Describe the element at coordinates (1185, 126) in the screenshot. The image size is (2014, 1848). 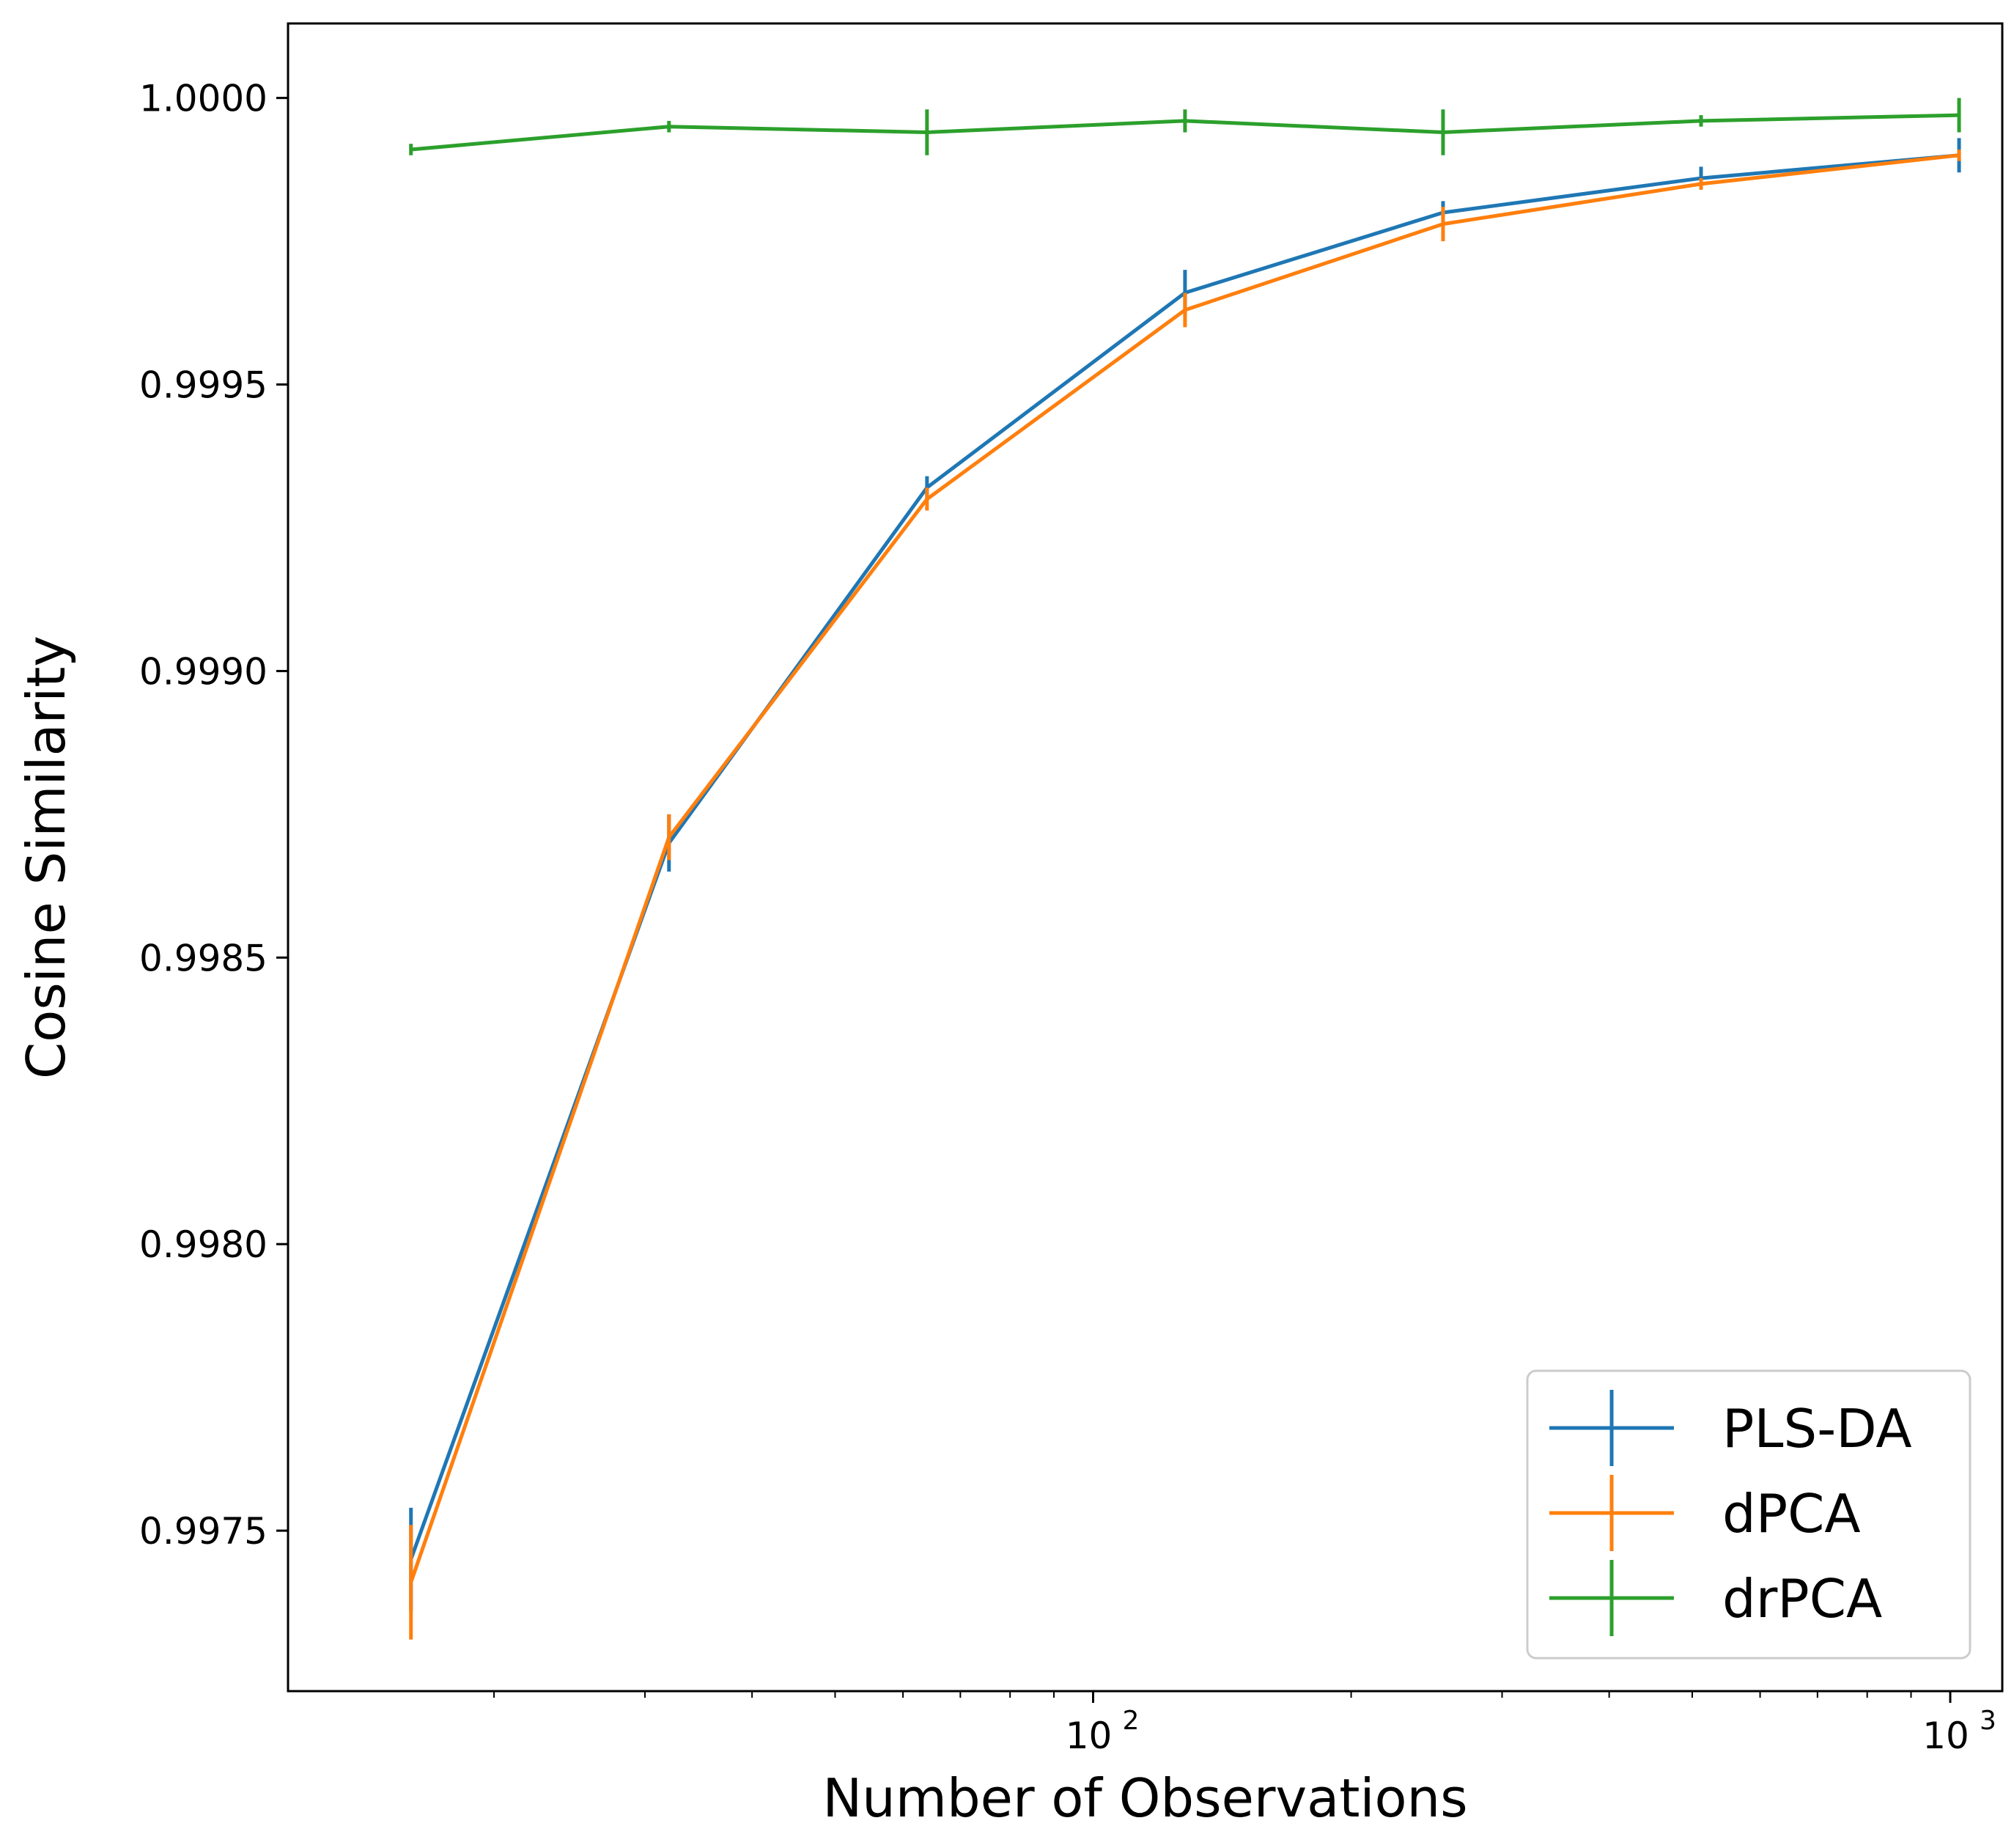
I see `series-drpca` at that location.